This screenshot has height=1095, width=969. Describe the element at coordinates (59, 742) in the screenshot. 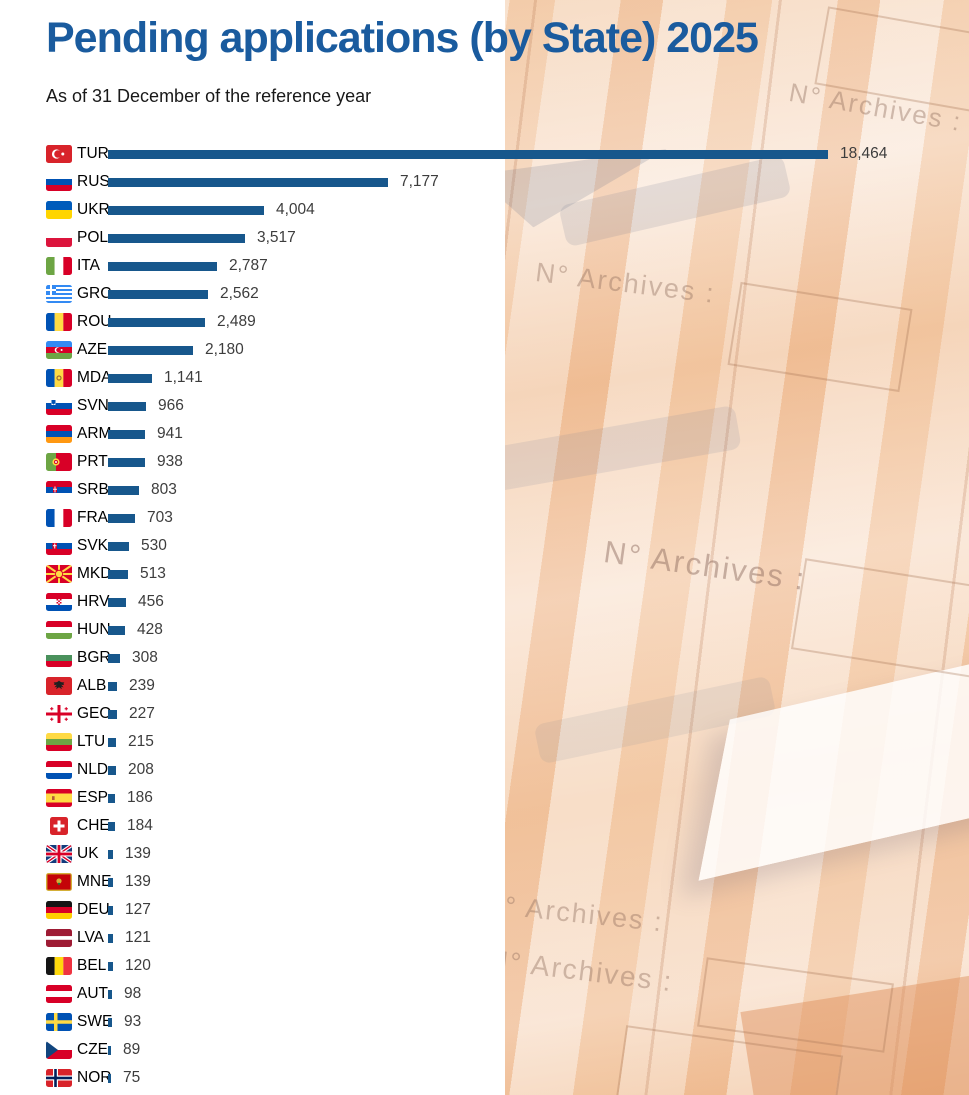

I see `flag-ltu-icon` at that location.